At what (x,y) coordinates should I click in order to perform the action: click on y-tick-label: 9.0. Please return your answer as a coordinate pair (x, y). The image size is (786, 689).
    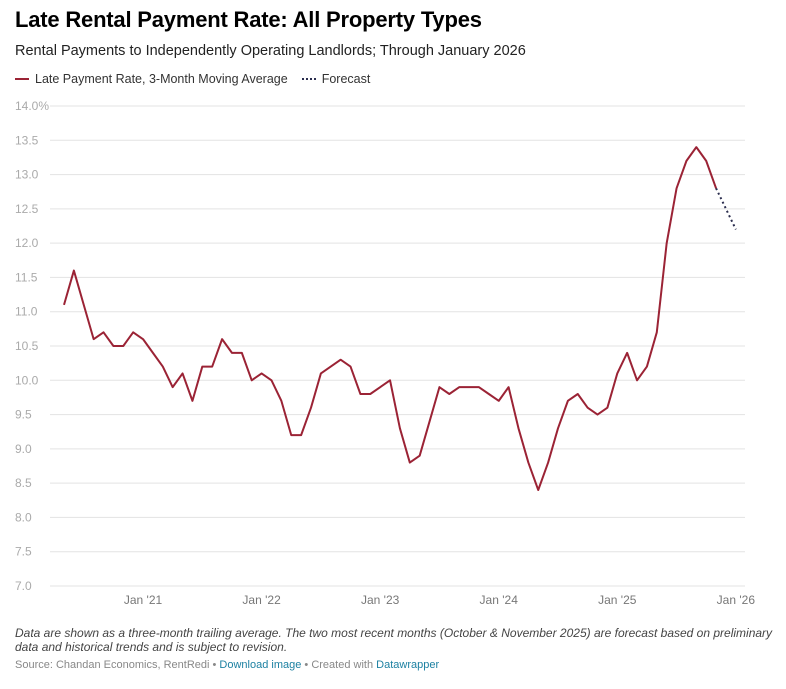
    Looking at the image, I should click on (23, 449).